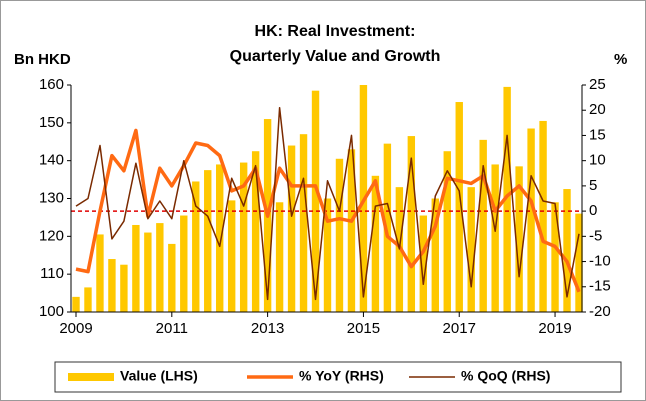 The height and width of the screenshot is (401, 646). Describe the element at coordinates (554, 328) in the screenshot. I see `x-tick-label: 2019` at that location.